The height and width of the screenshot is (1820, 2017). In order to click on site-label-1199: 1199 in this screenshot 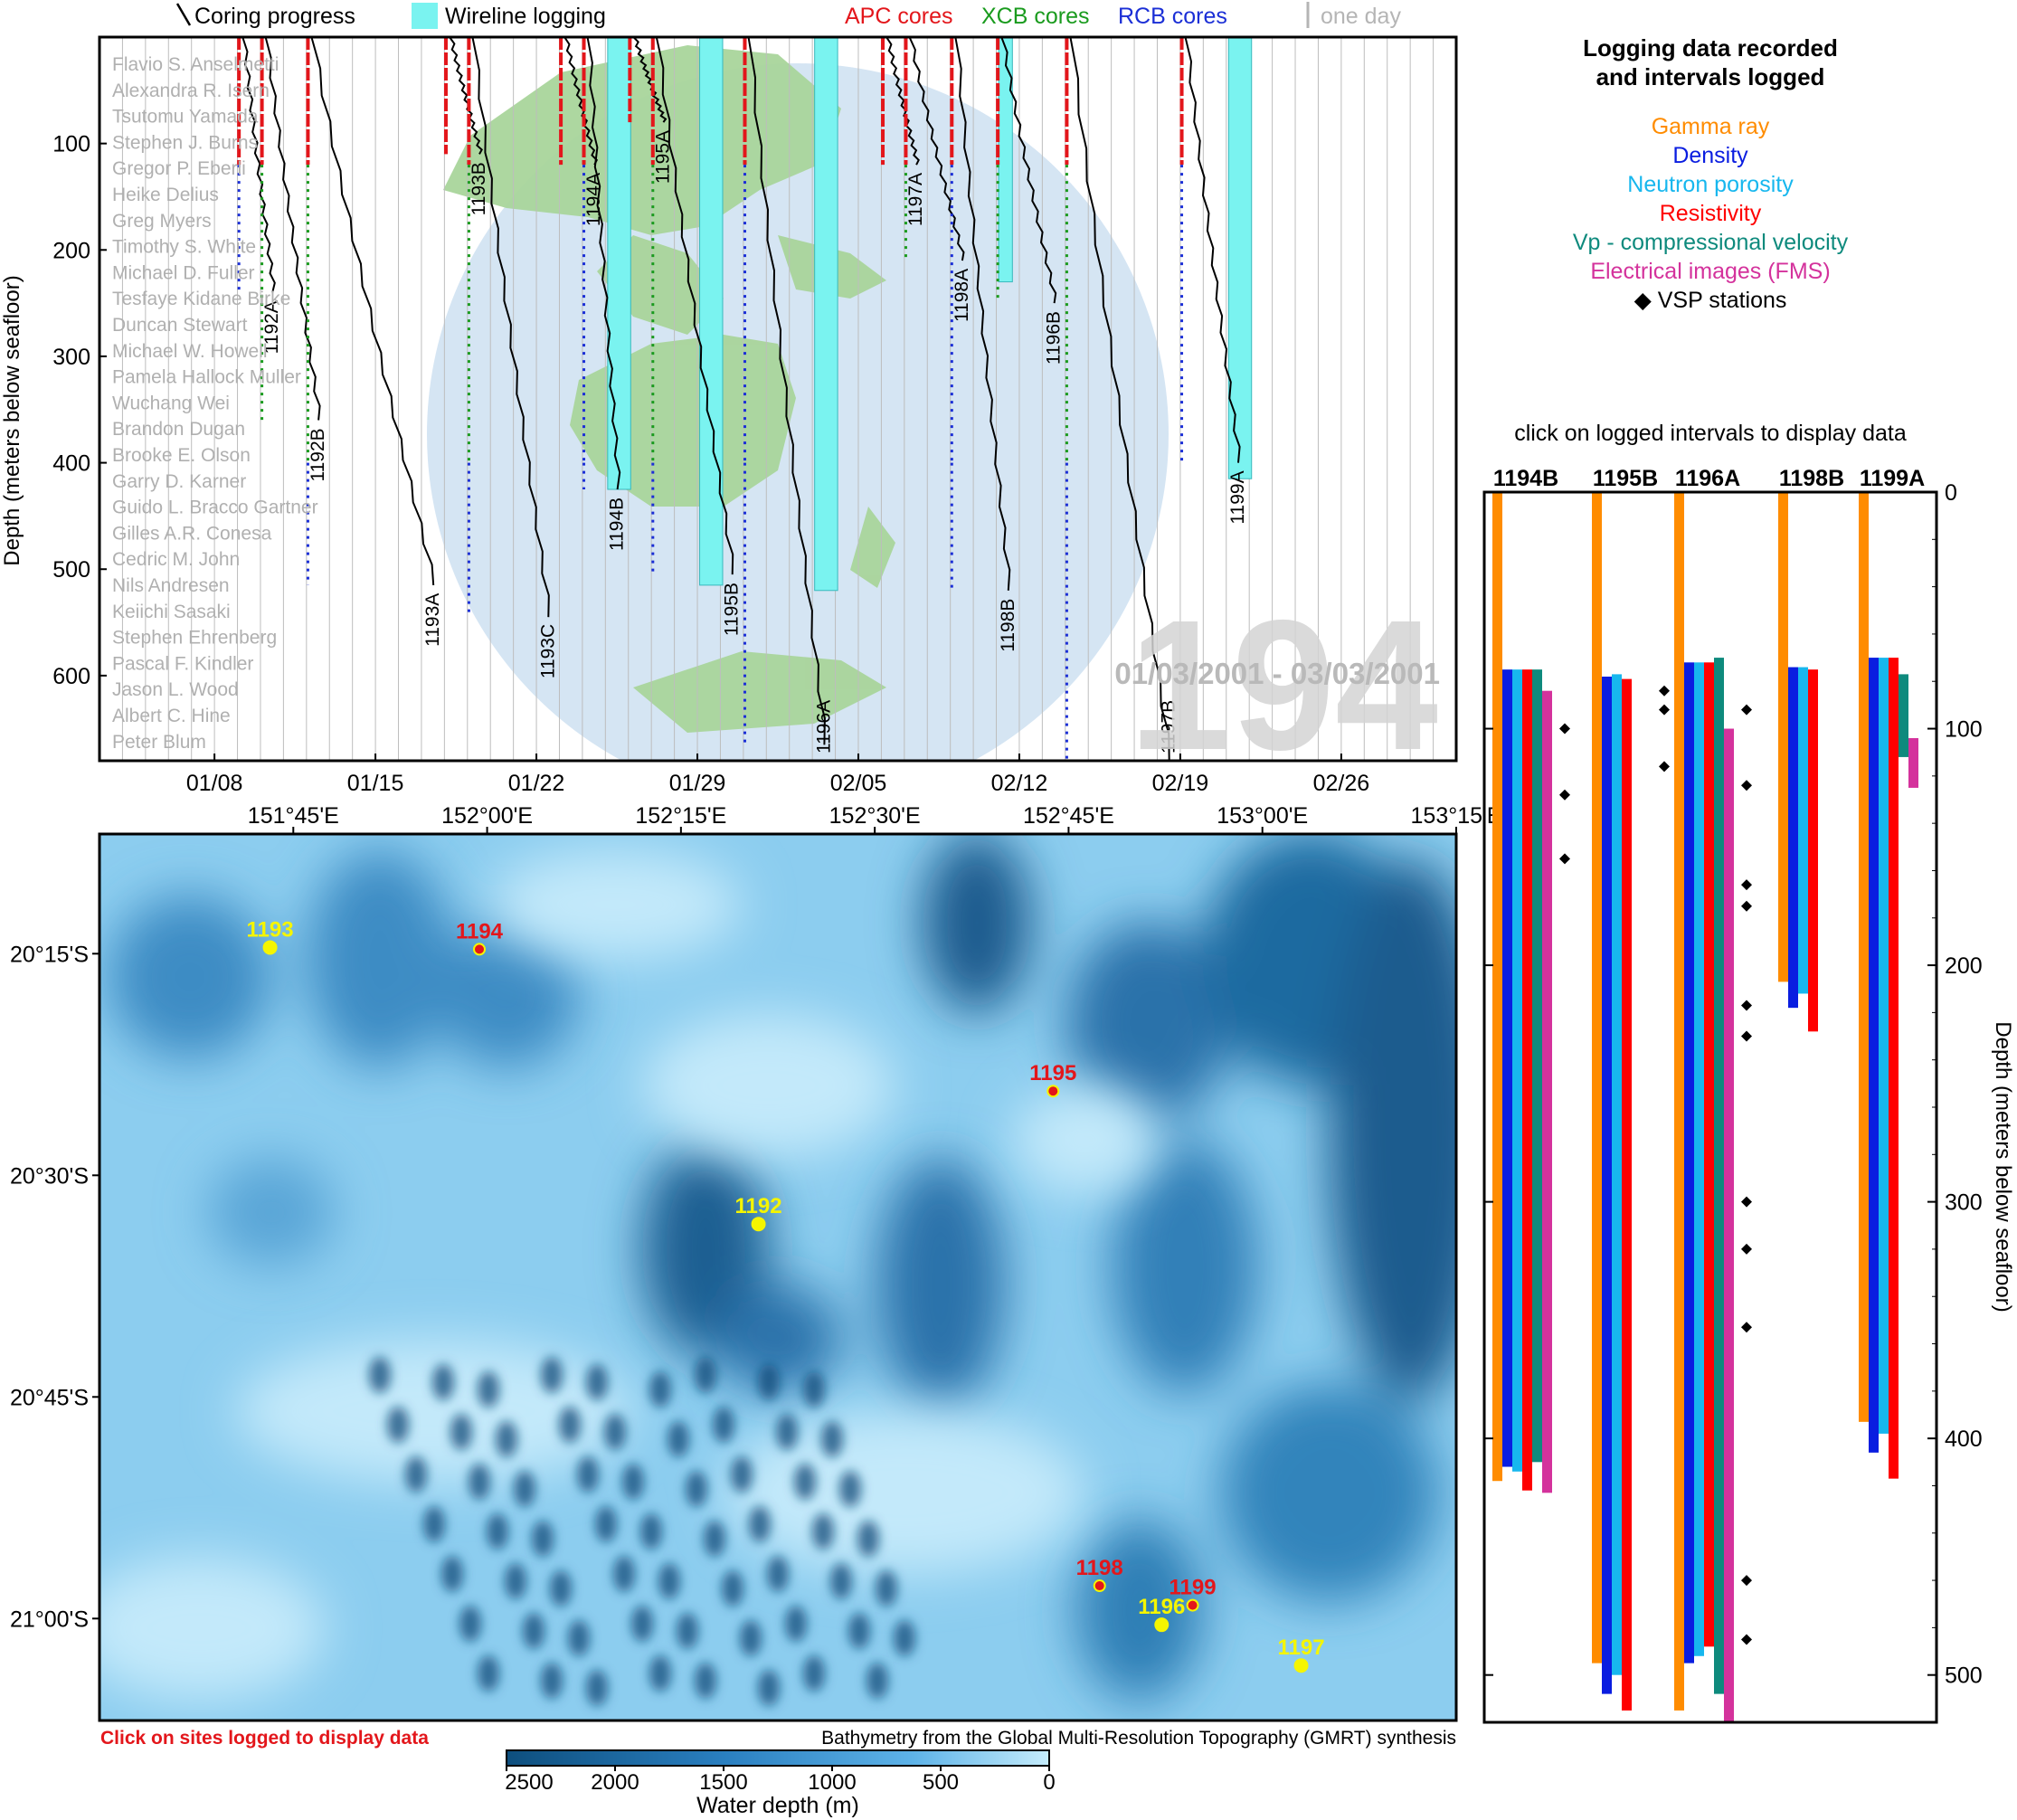, I will do `click(1193, 1588)`.